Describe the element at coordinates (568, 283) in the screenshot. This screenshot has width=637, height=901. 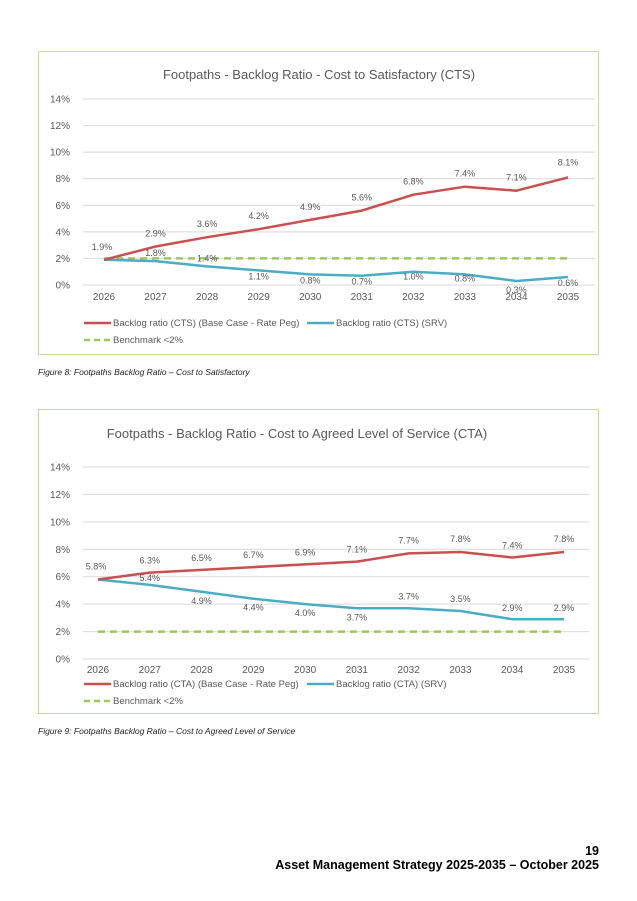
I see `data-label-srv: 0.6%` at that location.